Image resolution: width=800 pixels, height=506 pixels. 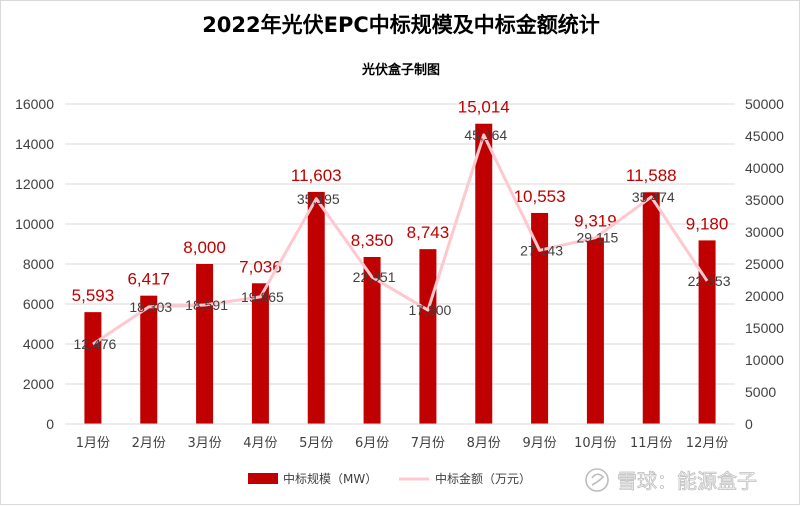 What do you see at coordinates (540, 196) in the screenshot?
I see `bar-value-label: 10,553` at bounding box center [540, 196].